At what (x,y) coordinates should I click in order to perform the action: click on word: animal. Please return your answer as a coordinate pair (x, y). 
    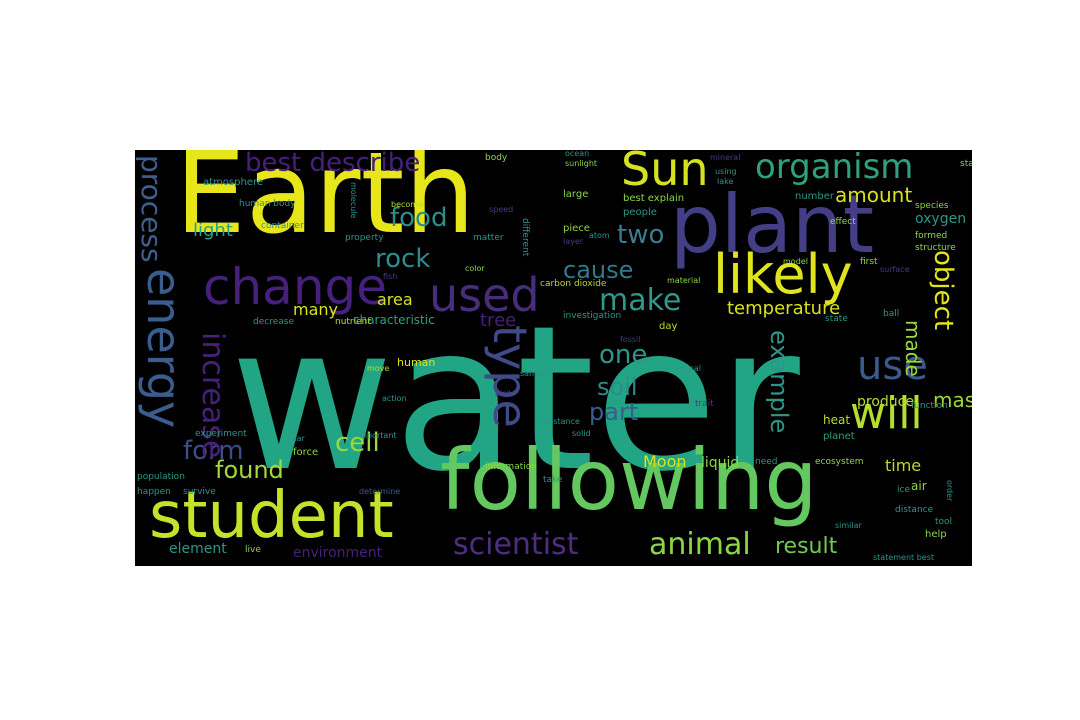
    Looking at the image, I should click on (700, 544).